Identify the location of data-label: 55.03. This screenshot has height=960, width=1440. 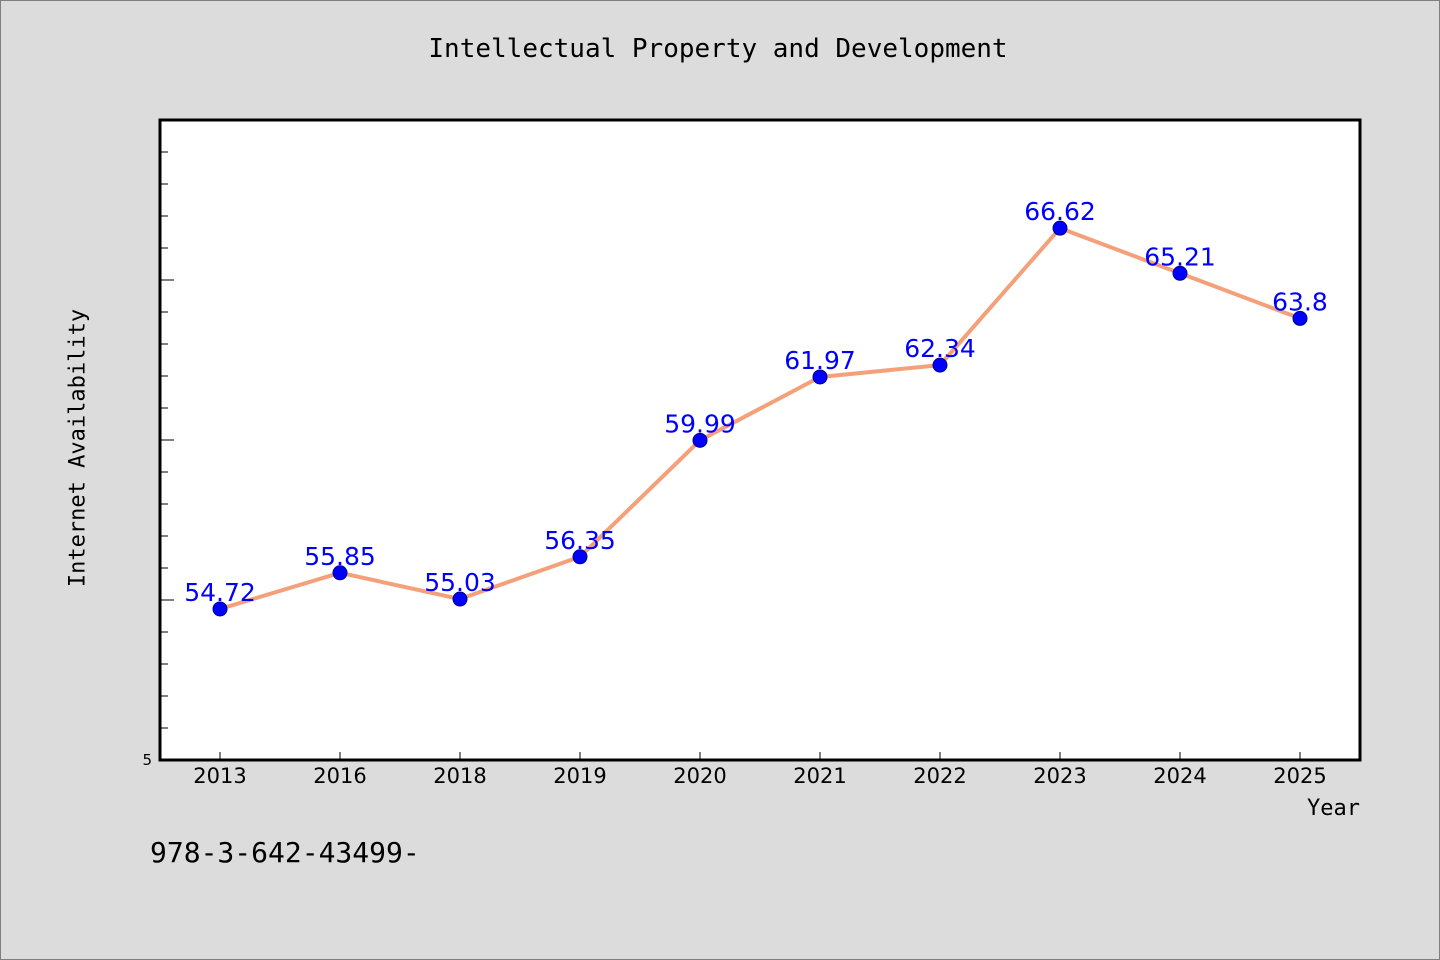
(460, 582).